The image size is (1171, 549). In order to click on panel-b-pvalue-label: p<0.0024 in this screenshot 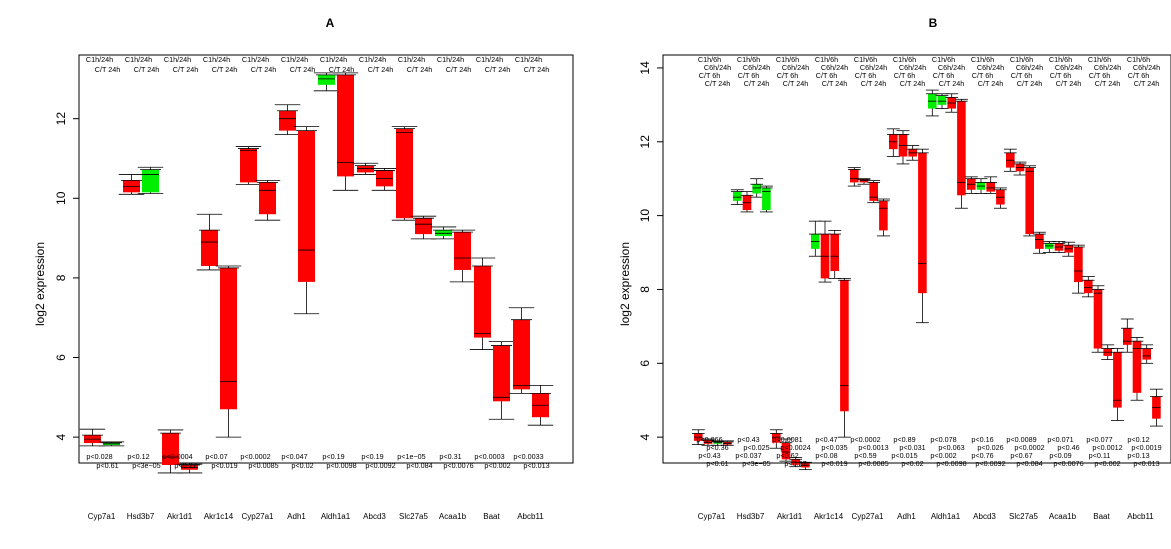, I will do `click(795, 447)`.